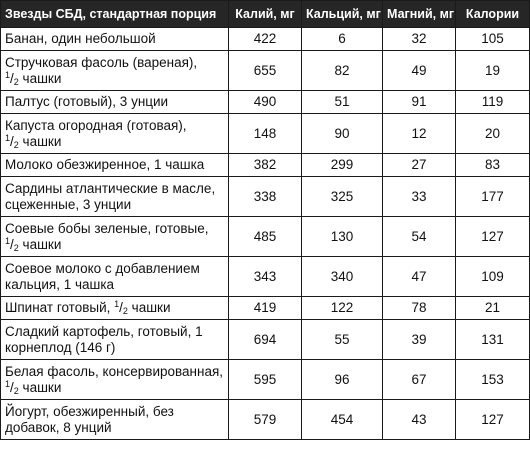  What do you see at coordinates (419, 165) in the screenshot?
I see `magnesium-value: 27` at bounding box center [419, 165].